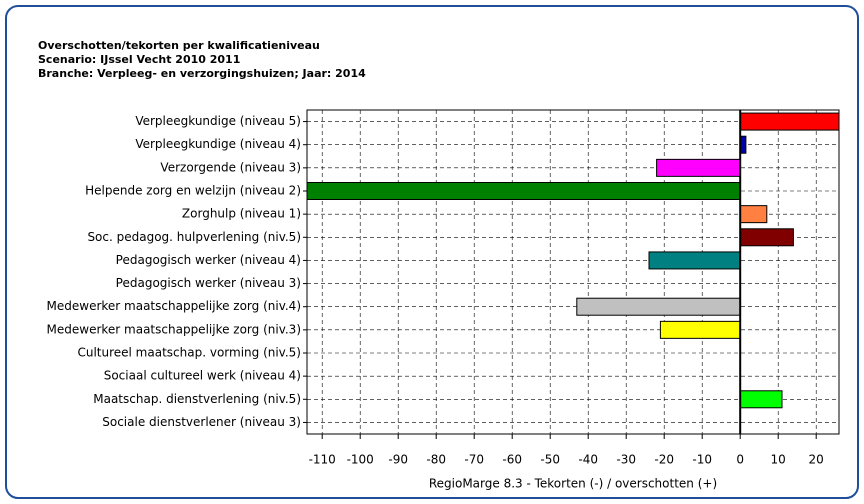 This screenshot has height=504, width=864. What do you see at coordinates (740, 460) in the screenshot?
I see `x-tick-label: 0` at bounding box center [740, 460].